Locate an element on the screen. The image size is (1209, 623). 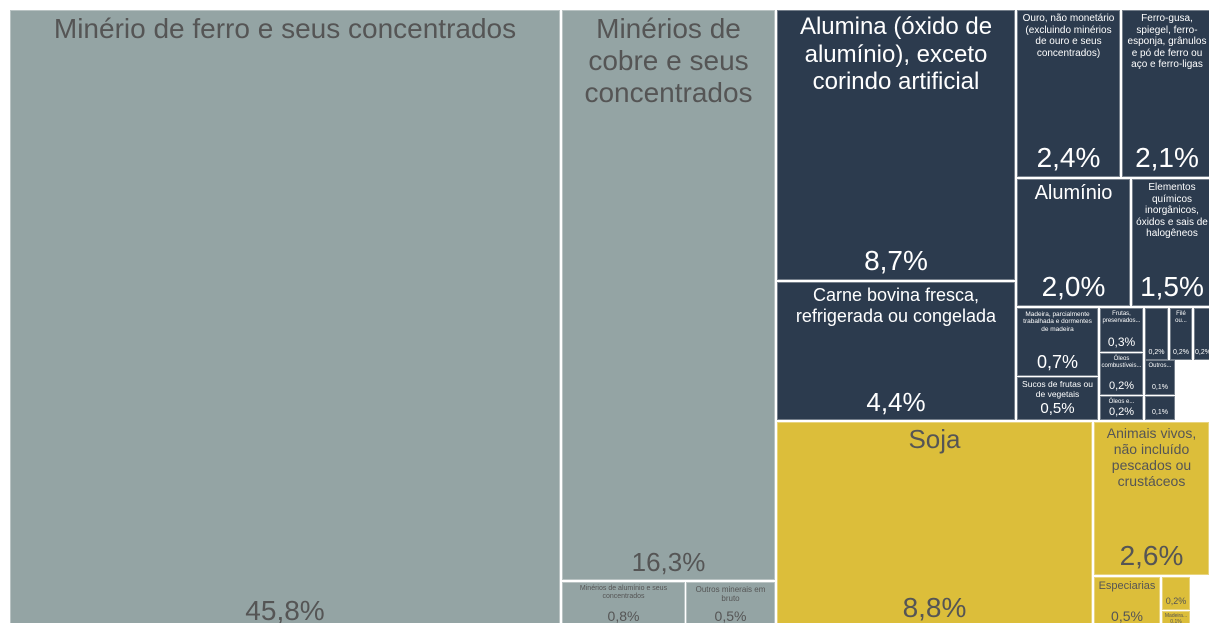
cell-value: 2,6% is located at coordinates (1151, 556).